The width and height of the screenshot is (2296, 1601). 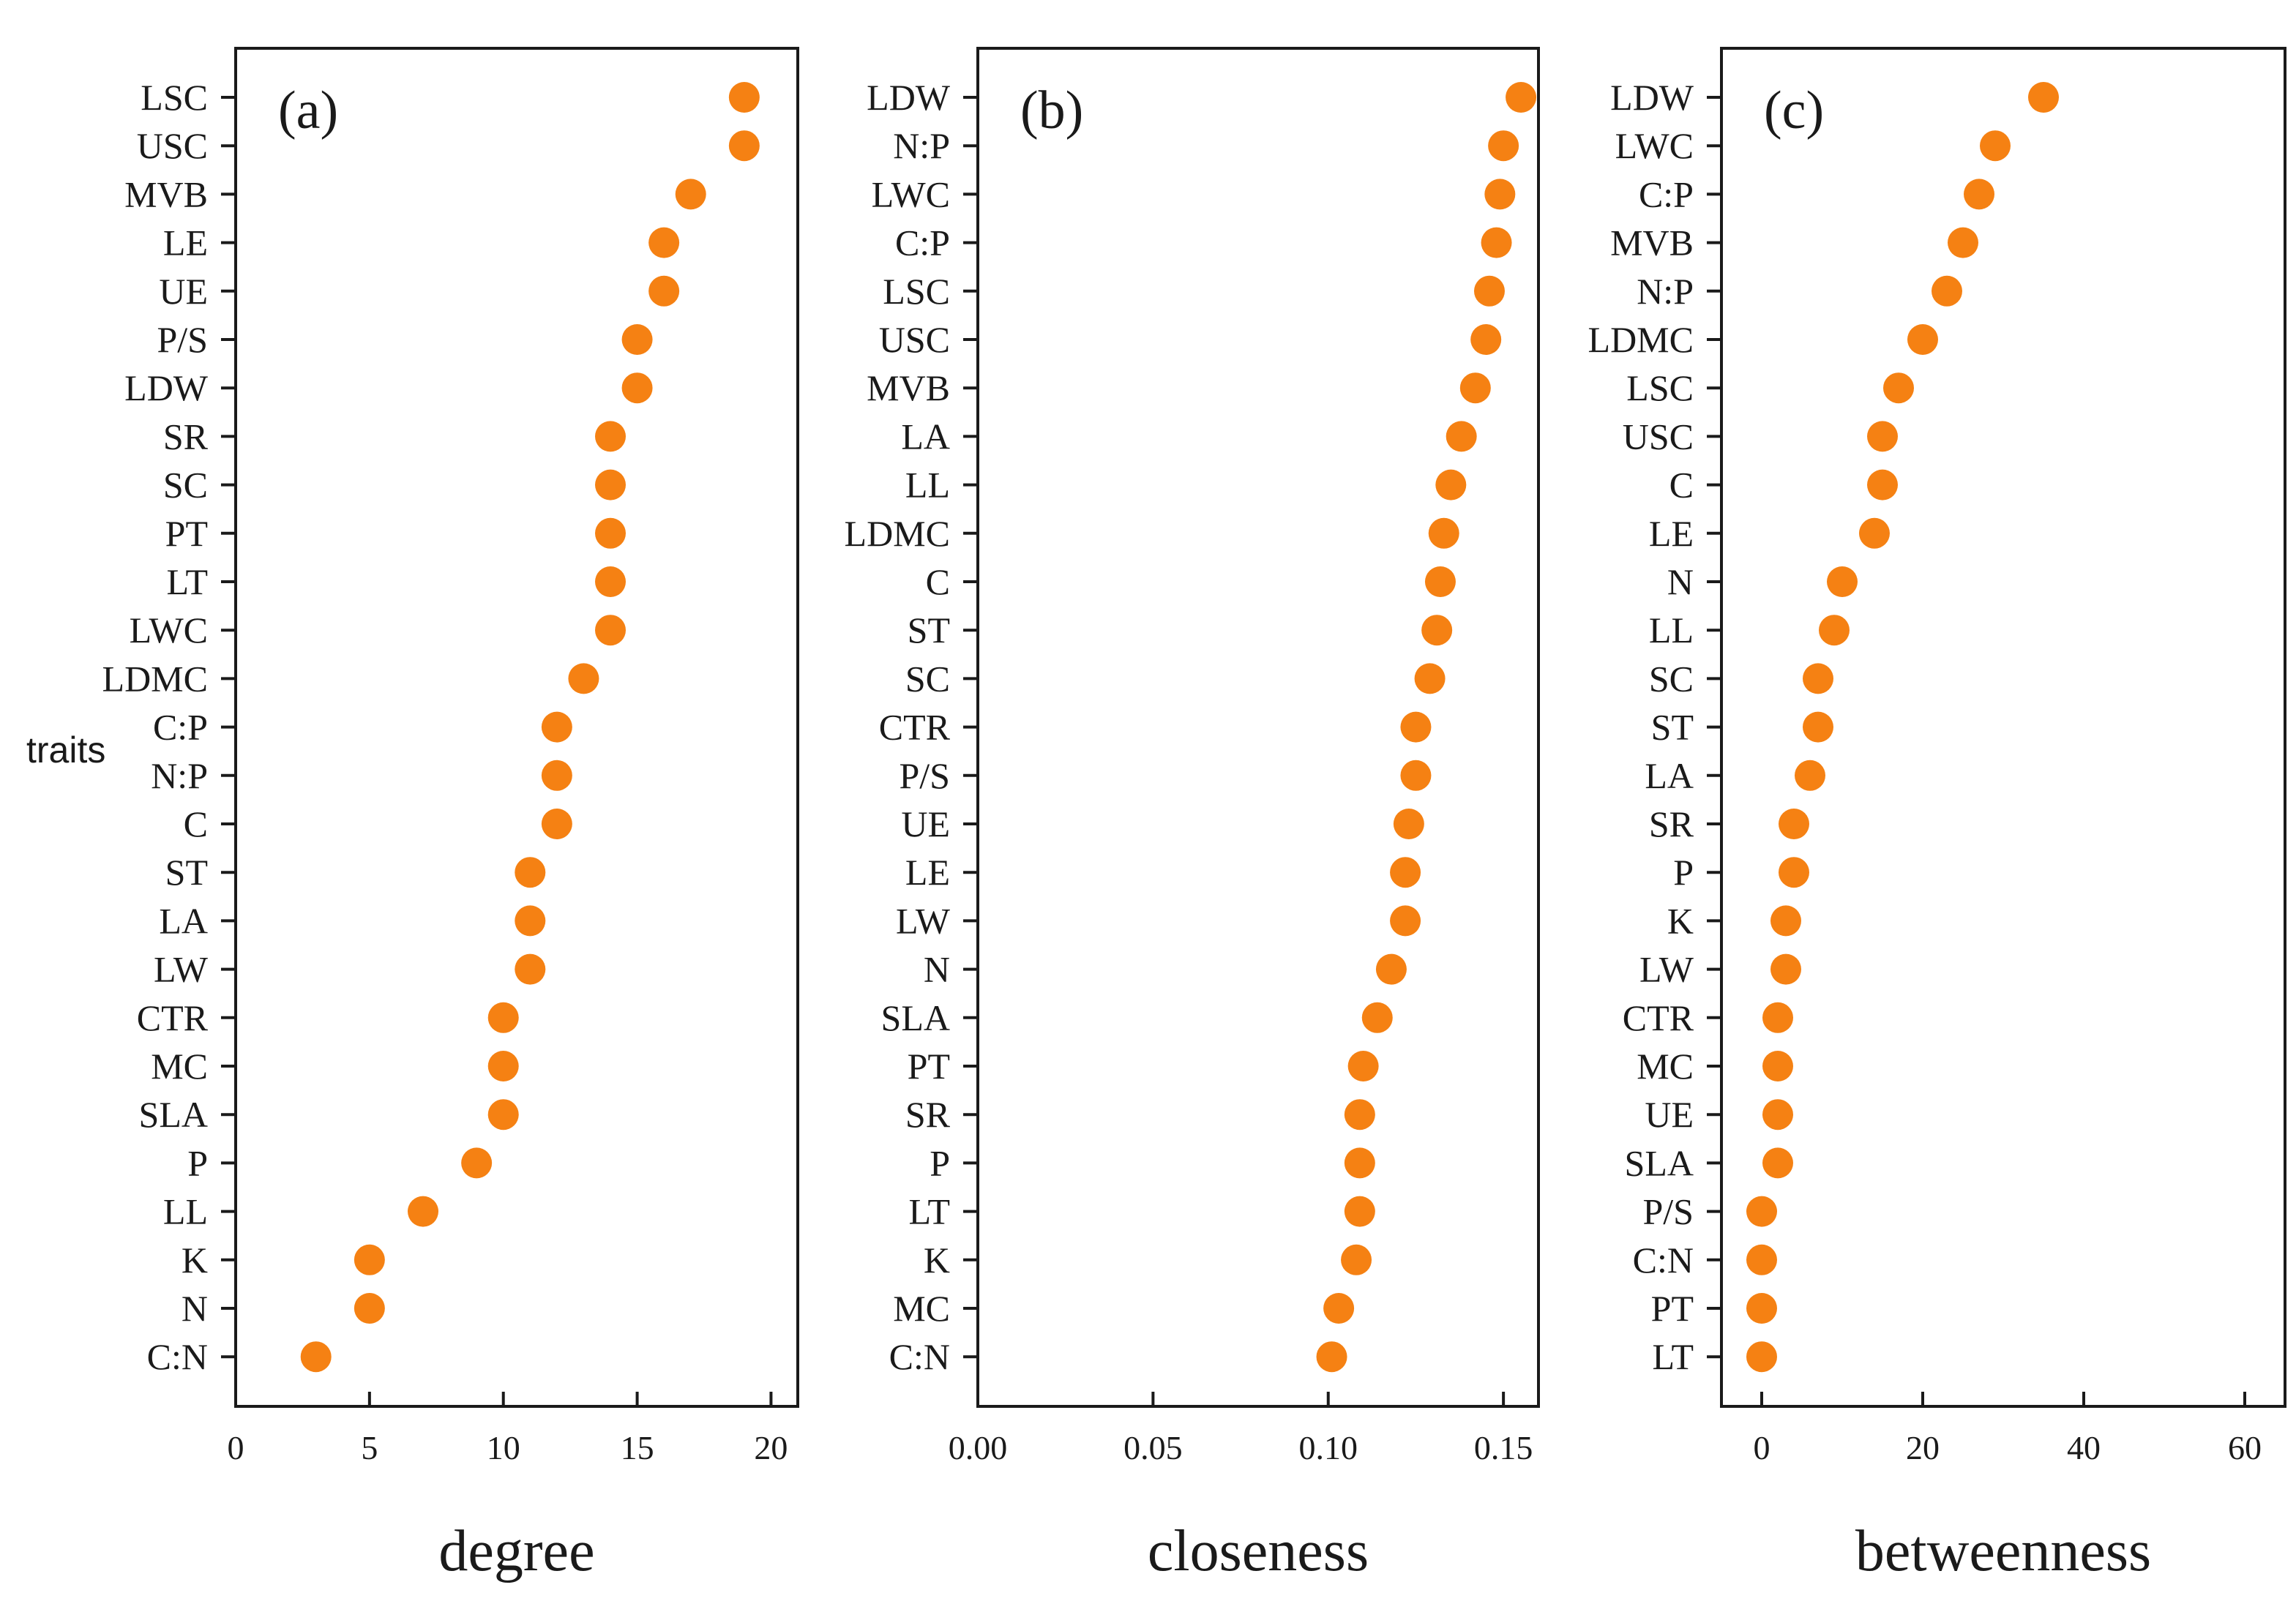 I want to click on x-tick-label: 0.15, so click(x=1504, y=1448).